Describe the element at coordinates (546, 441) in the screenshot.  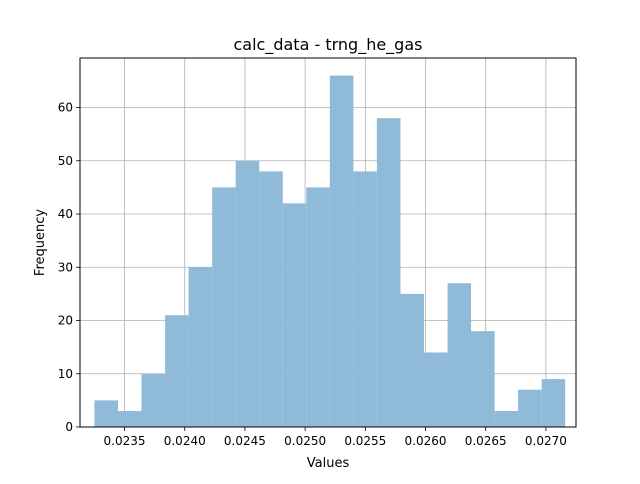
I see `x-tick-label: 0.0270` at that location.